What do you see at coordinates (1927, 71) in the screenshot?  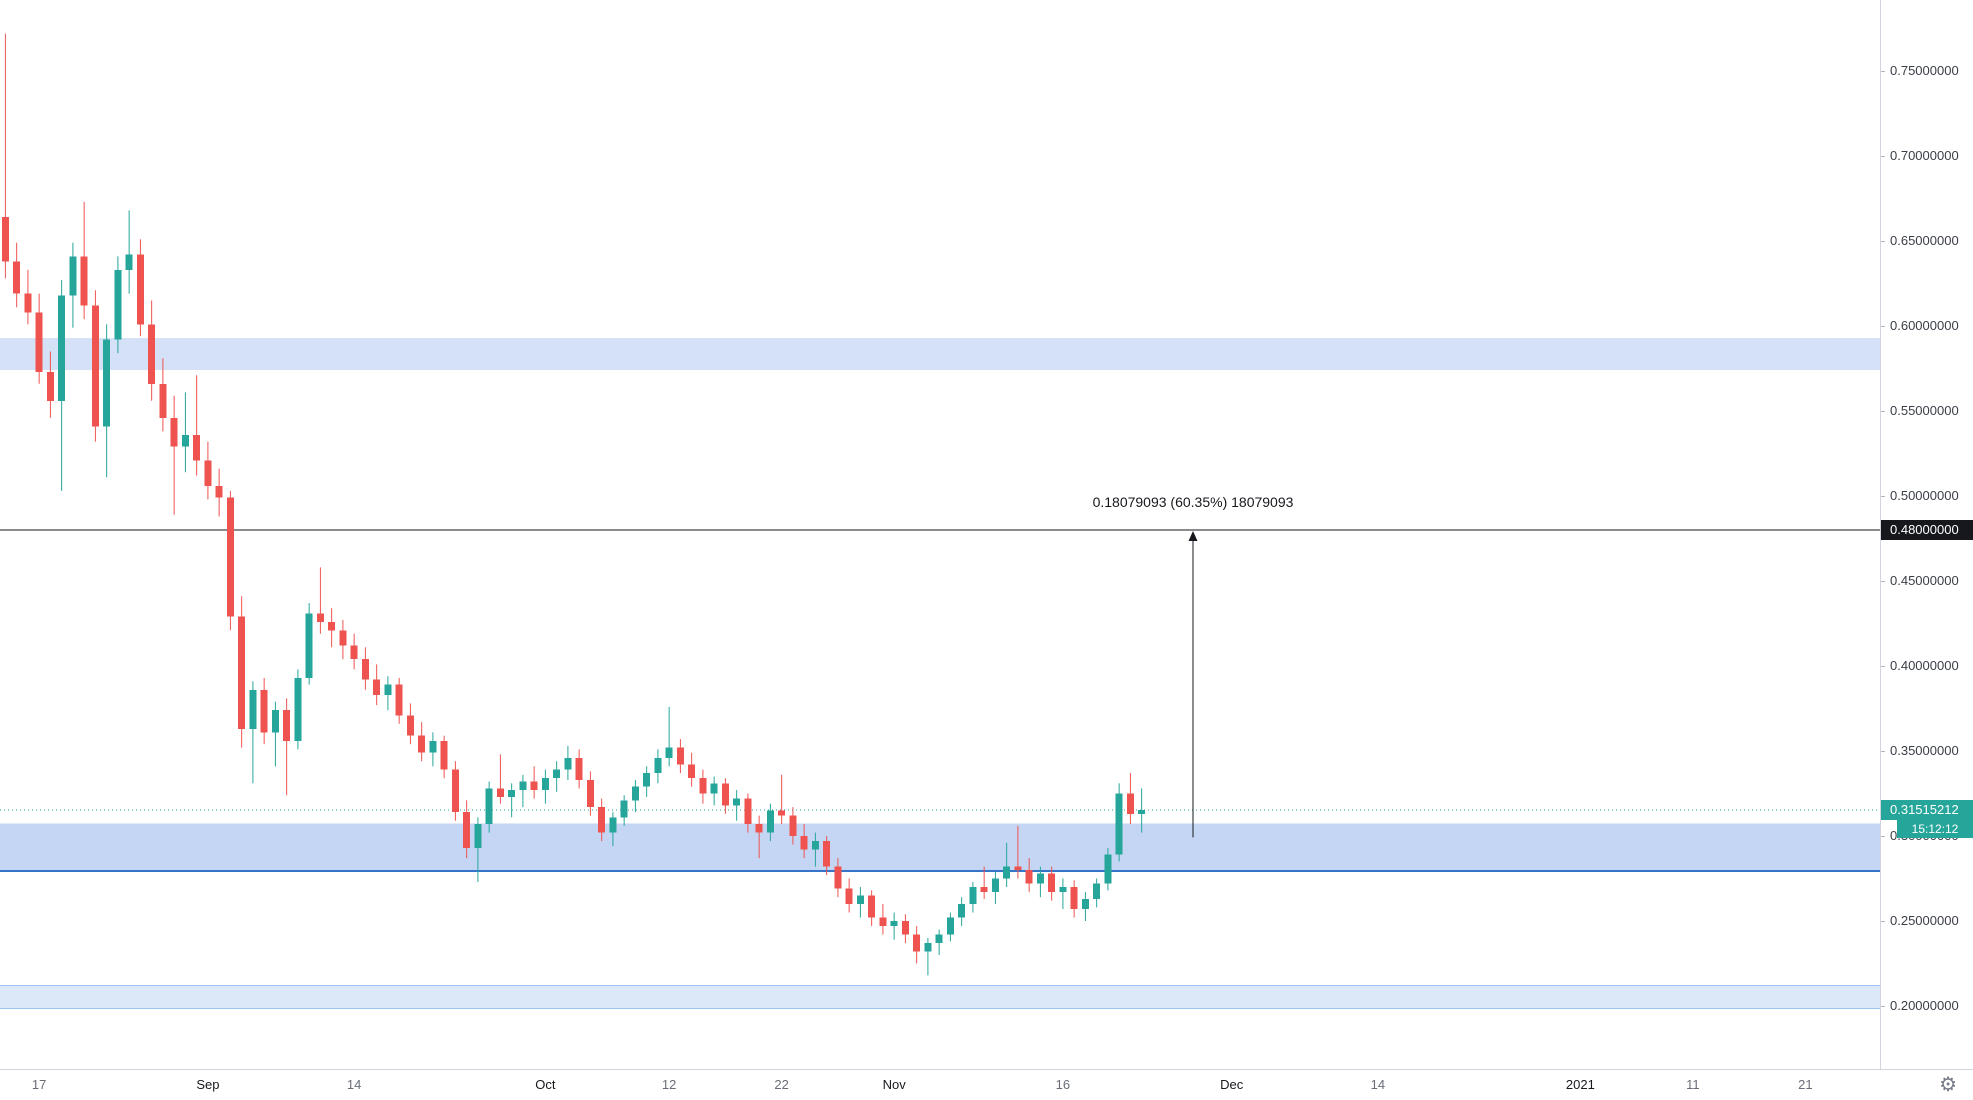 I see `price-tick-label: 0.75000000` at bounding box center [1927, 71].